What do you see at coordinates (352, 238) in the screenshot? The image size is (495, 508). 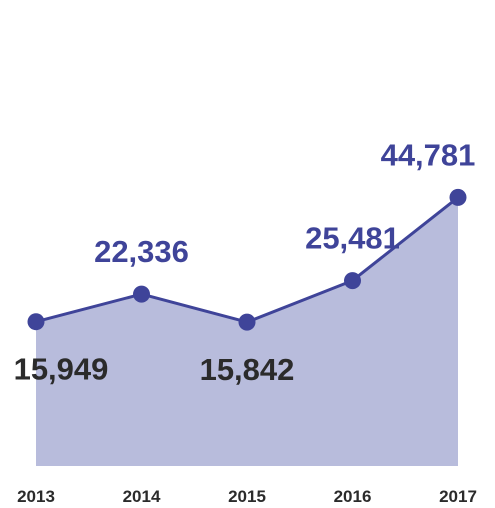 I see `data-label-2016: 25,481` at bounding box center [352, 238].